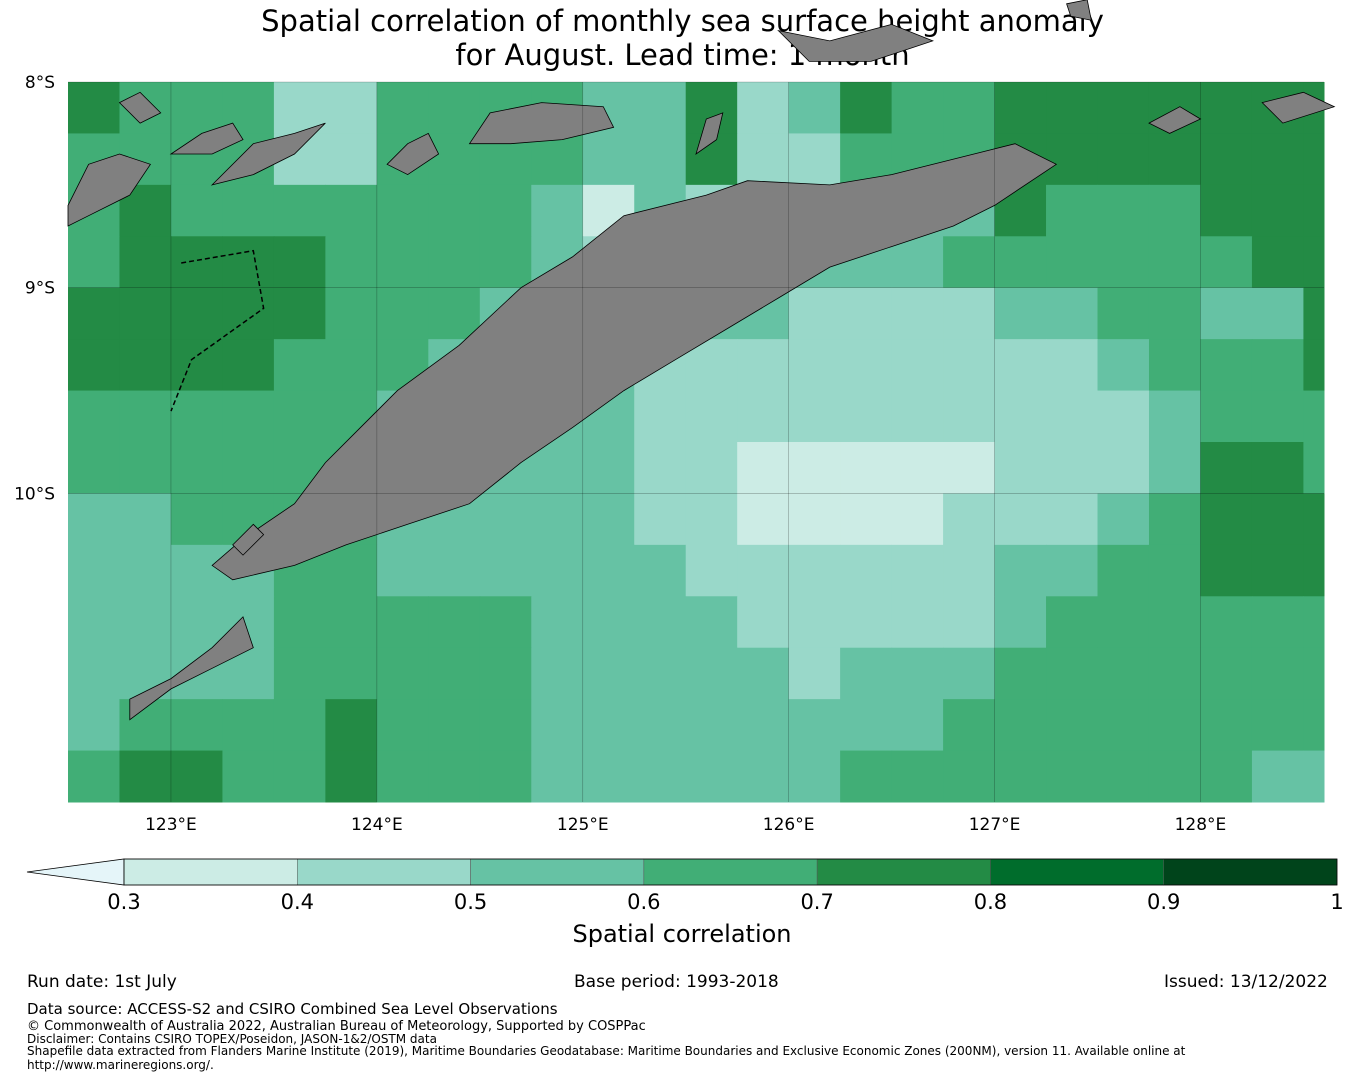 The image size is (1365, 1080). Describe the element at coordinates (470, 902) in the screenshot. I see `colorbar-tick-label: 0.5` at that location.